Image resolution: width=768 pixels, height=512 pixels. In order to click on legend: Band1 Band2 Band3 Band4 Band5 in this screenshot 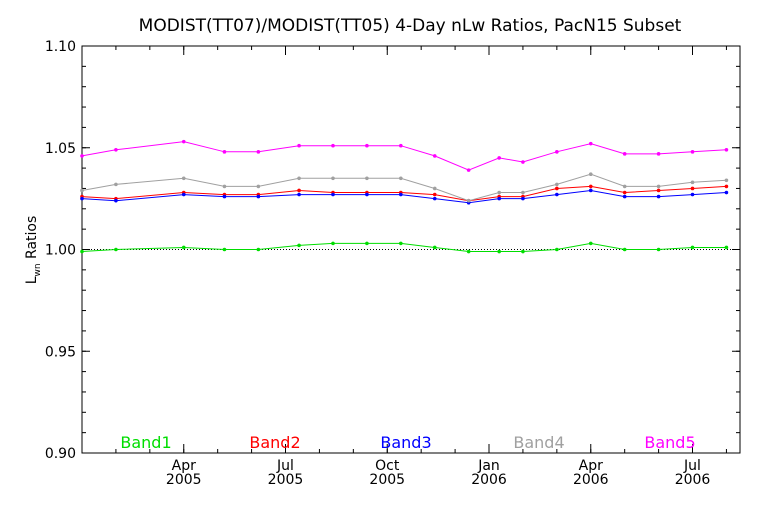, I will do `click(407, 442)`.